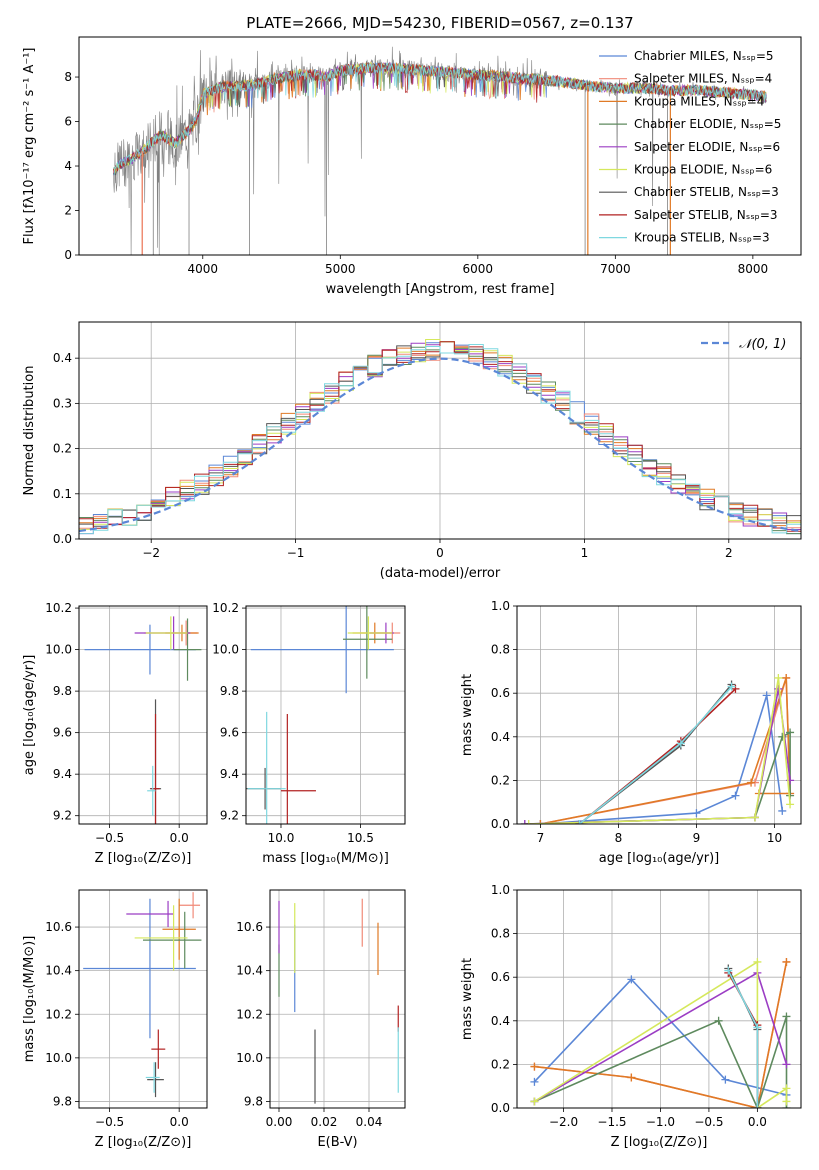  I want to click on x-tick-label: 0, so click(440, 553).